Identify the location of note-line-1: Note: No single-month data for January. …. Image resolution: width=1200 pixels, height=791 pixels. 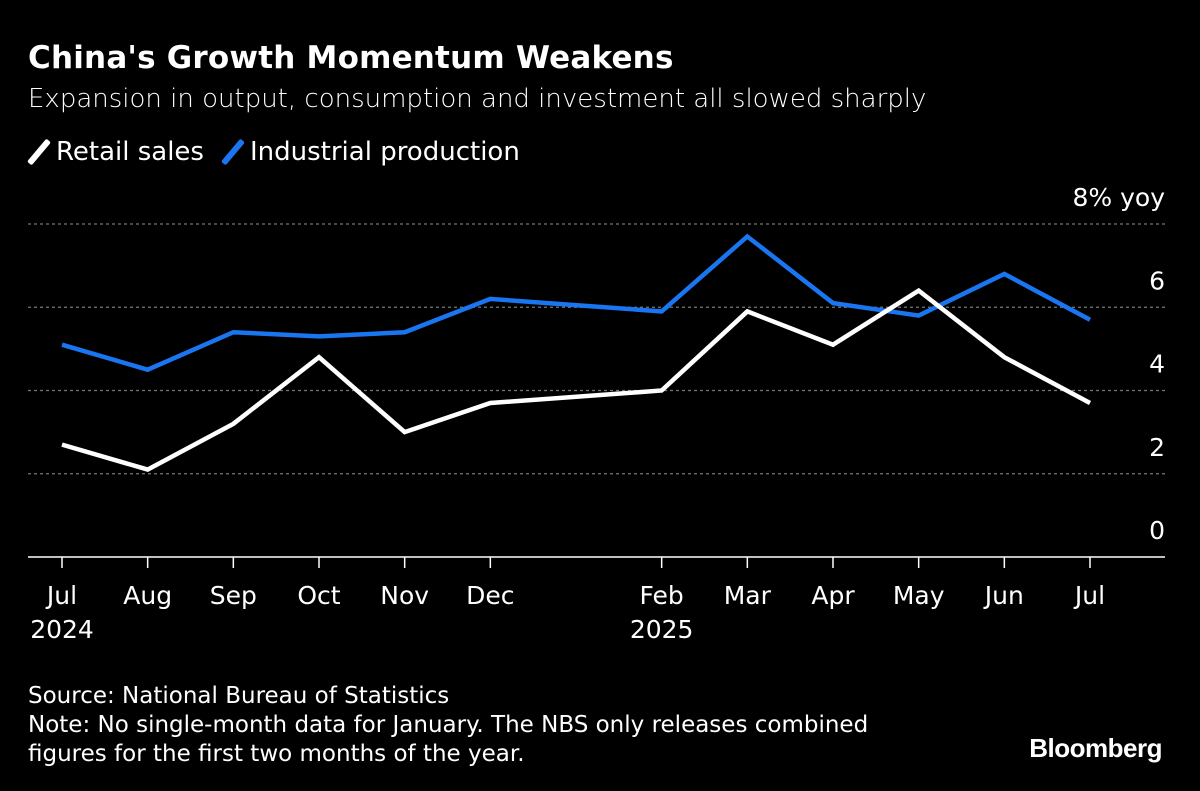
(448, 725).